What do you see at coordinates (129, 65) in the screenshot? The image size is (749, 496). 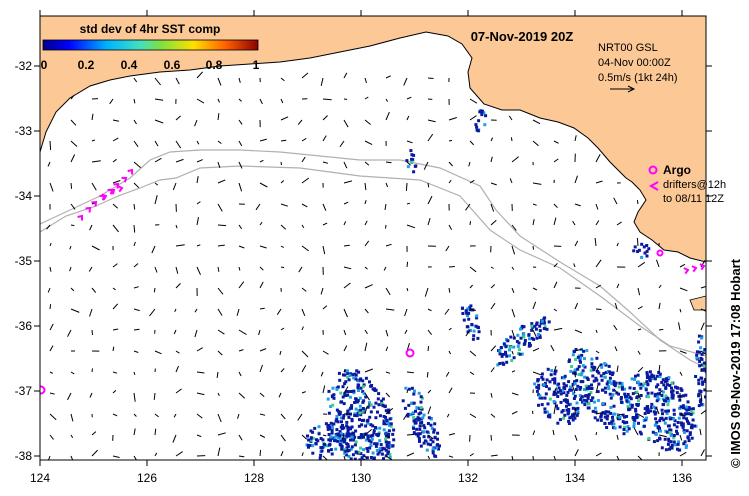 I see `colorbar-tick-label: 0.4` at bounding box center [129, 65].